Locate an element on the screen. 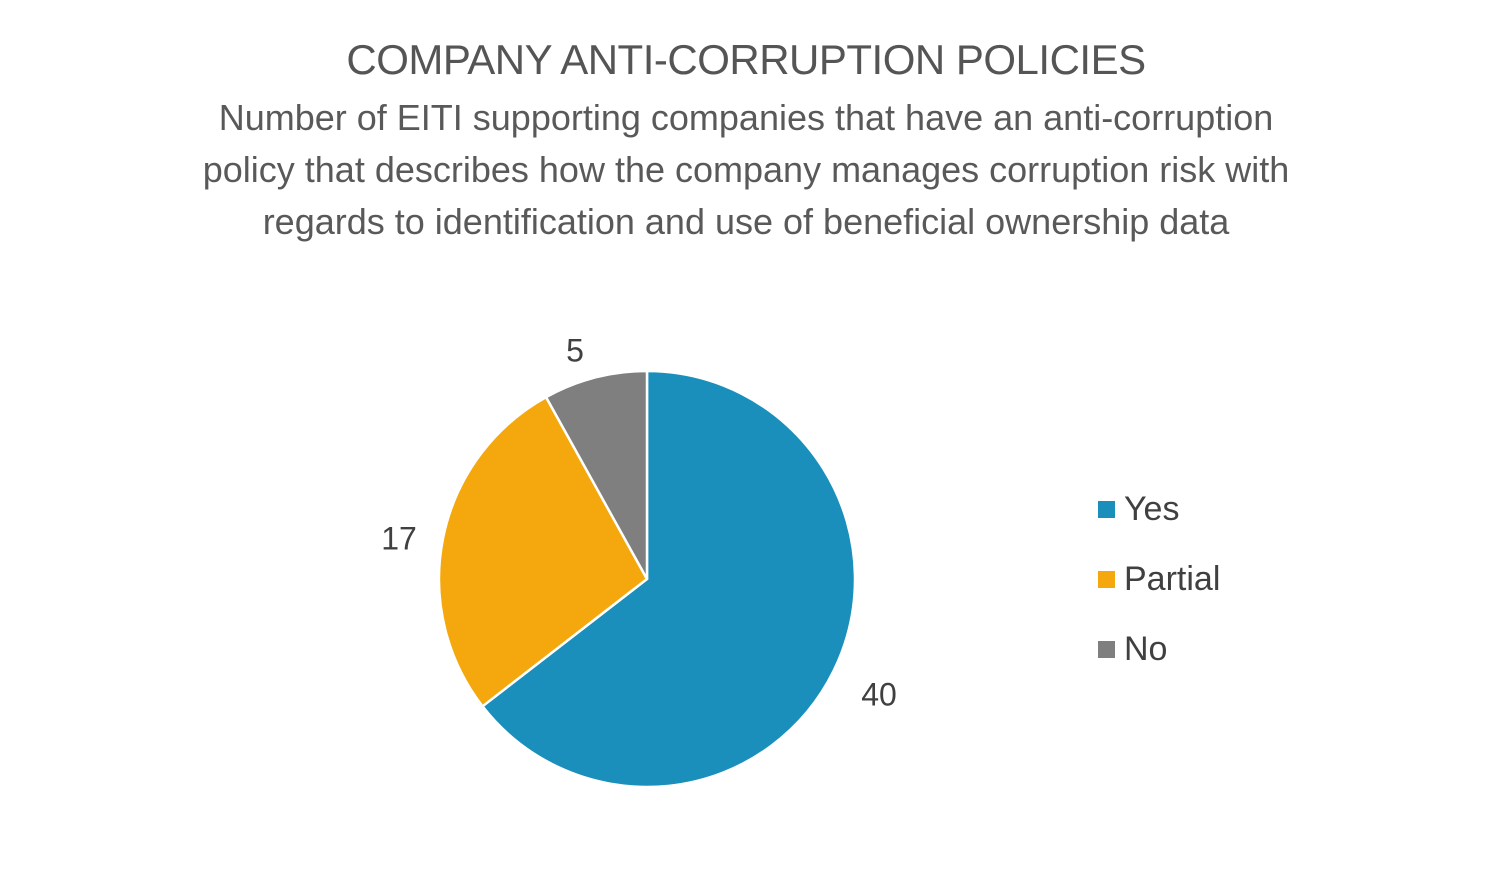 This screenshot has width=1492, height=869. legend-label-partial: Partial is located at coordinates (1172, 578).